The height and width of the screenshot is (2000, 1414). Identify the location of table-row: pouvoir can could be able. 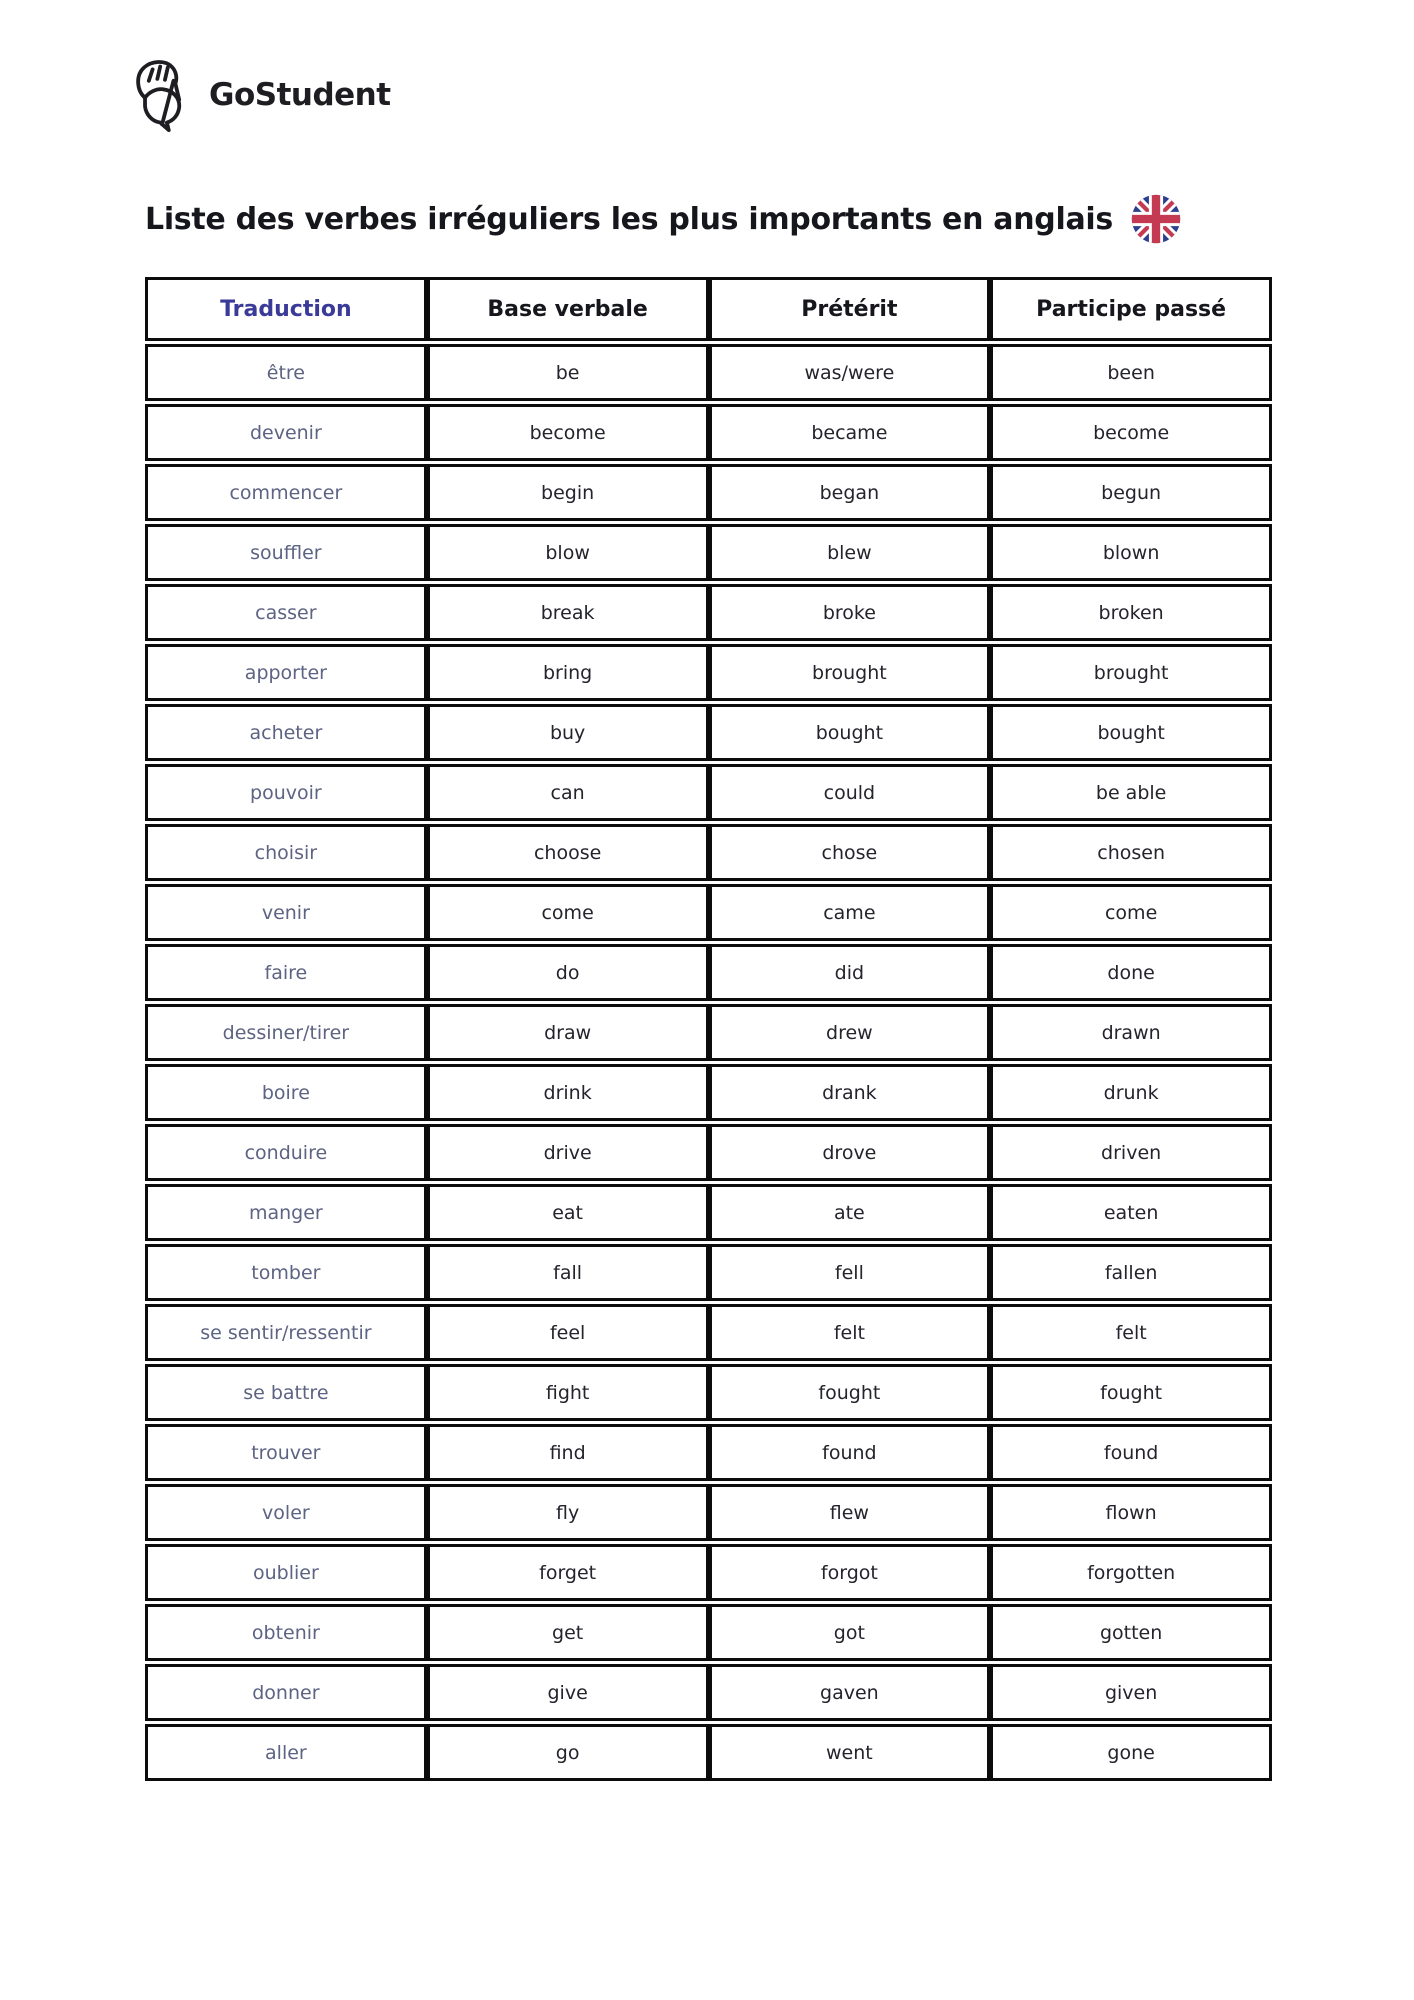
(708, 792).